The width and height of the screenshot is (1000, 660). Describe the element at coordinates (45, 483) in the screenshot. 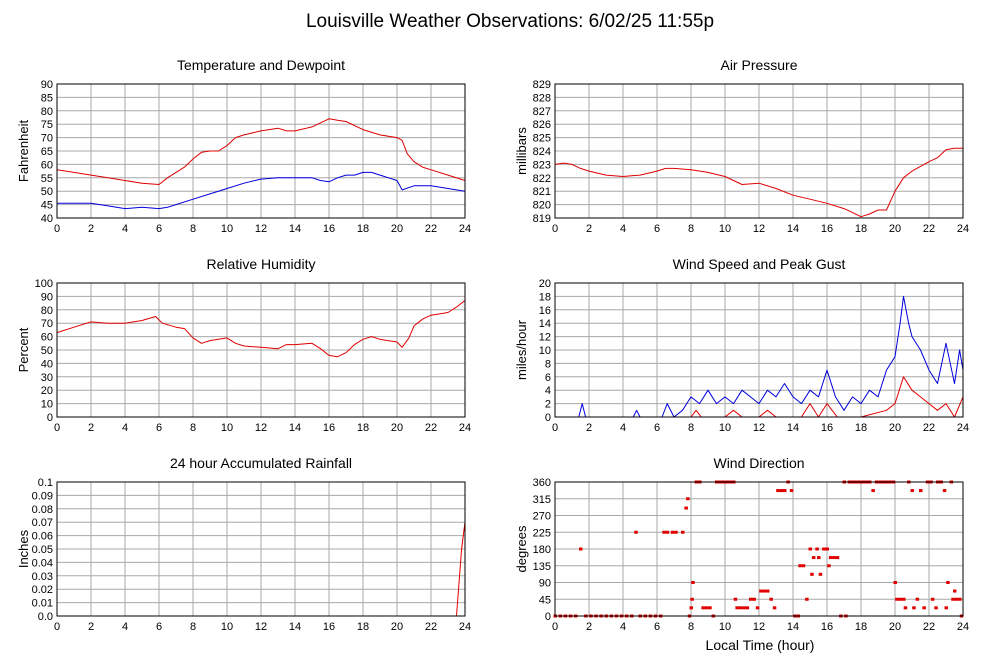

I see `y-tick-label: 0.1` at that location.